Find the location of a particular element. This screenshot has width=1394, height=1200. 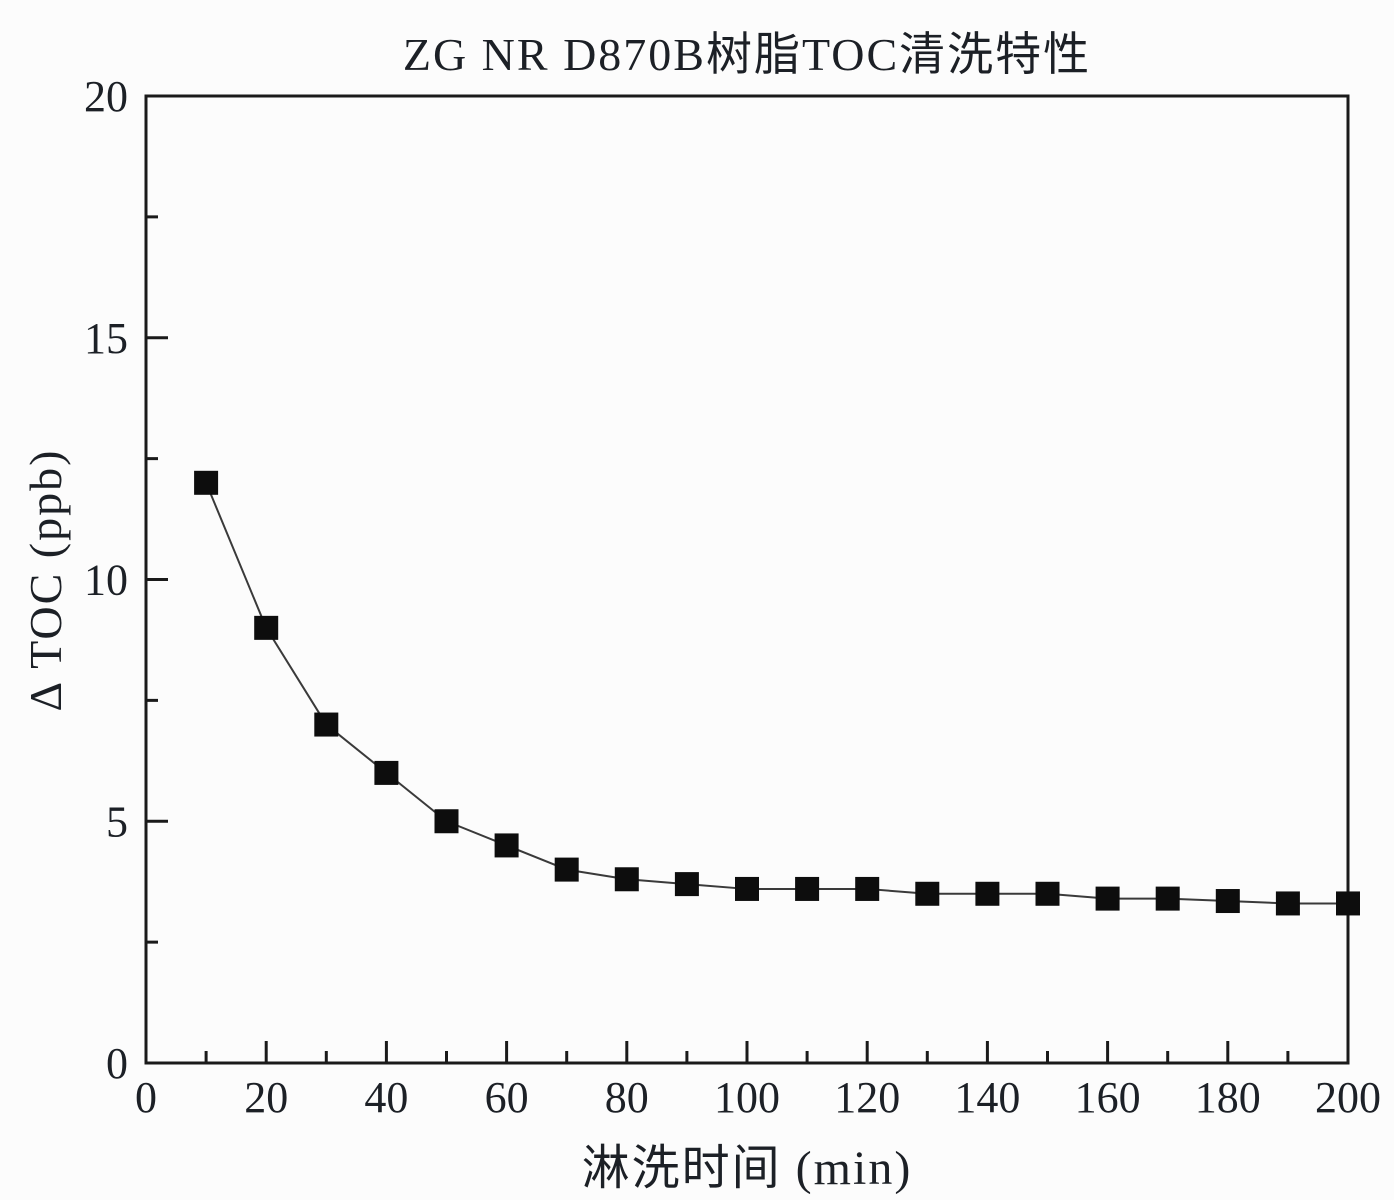

x-tick-label: 180 is located at coordinates (1228, 1097).